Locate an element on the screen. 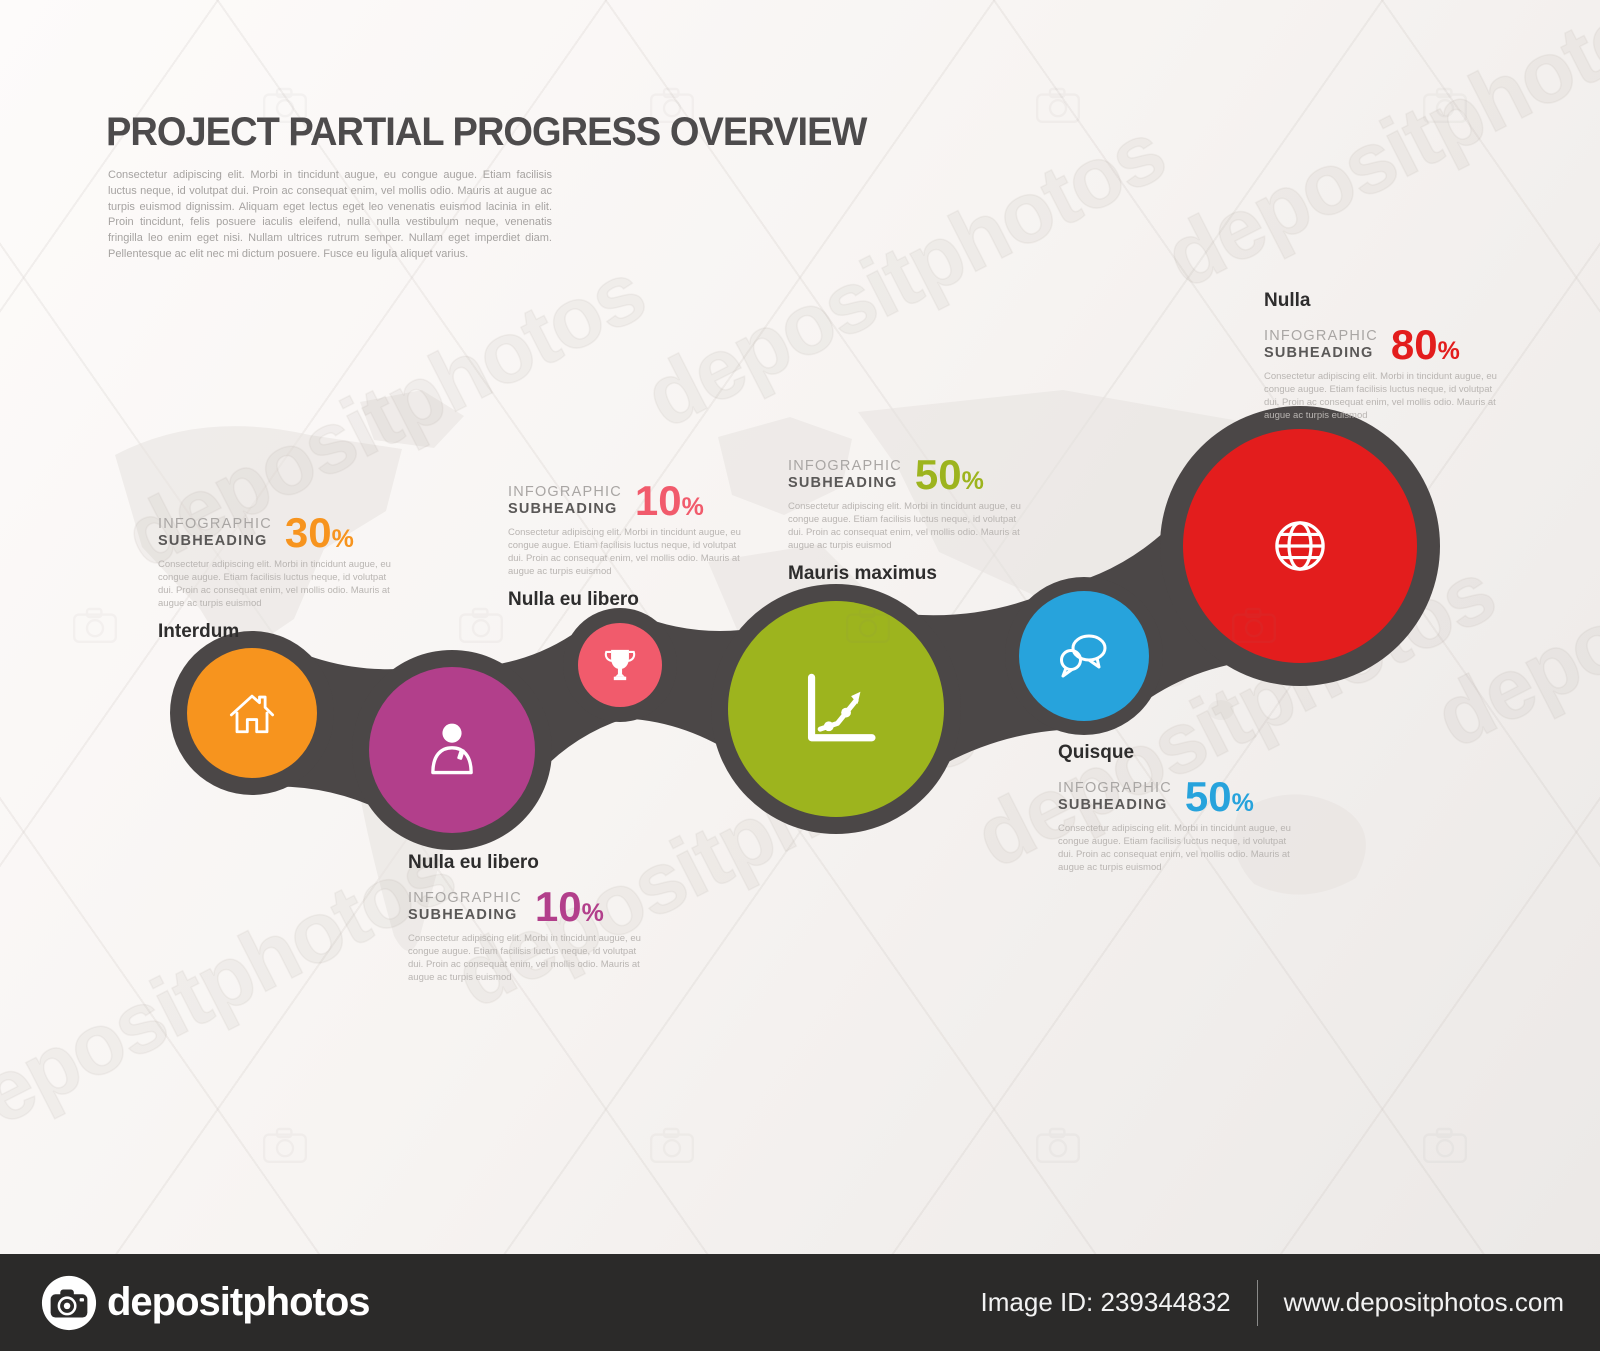  depositphotos-logo: depositphotos is located at coordinates (205, 1303).